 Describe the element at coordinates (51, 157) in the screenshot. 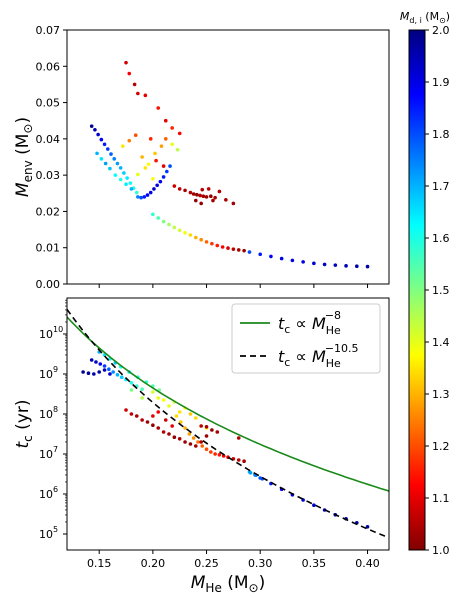

I see `top-y-ticks: 0.00 0.01 0.02 0.03 0.04 0.05 0.06 0.07` at that location.